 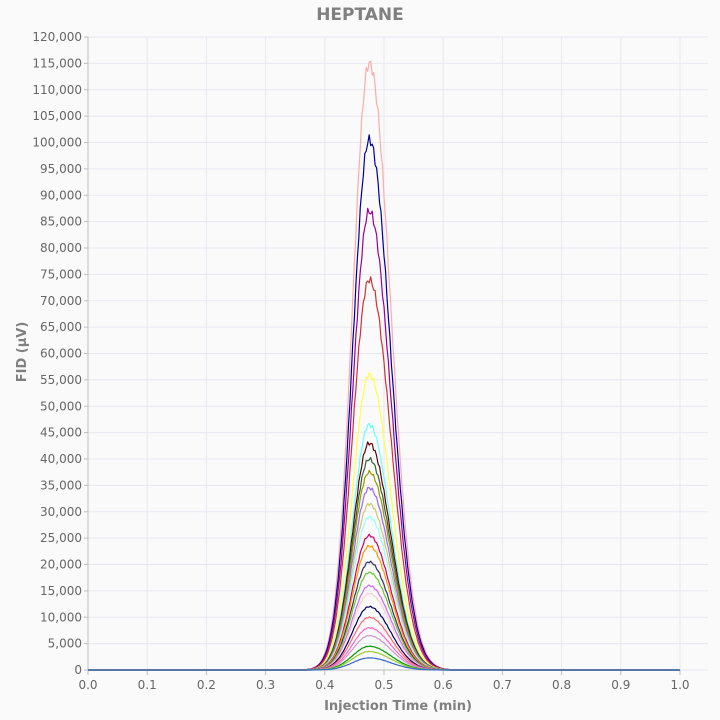 I want to click on y-tick-label: 85,000, so click(x=61, y=222).